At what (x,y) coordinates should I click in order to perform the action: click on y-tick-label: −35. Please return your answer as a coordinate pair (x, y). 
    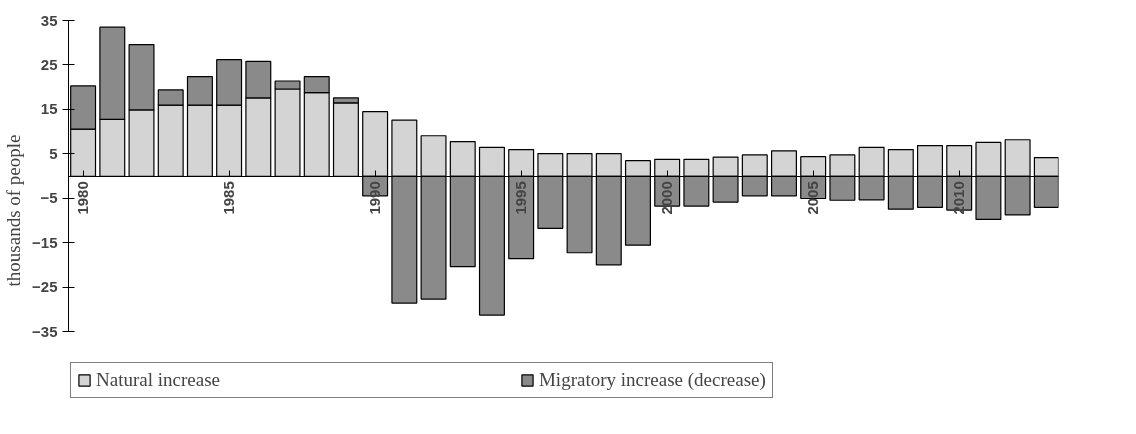
    Looking at the image, I should click on (45, 331).